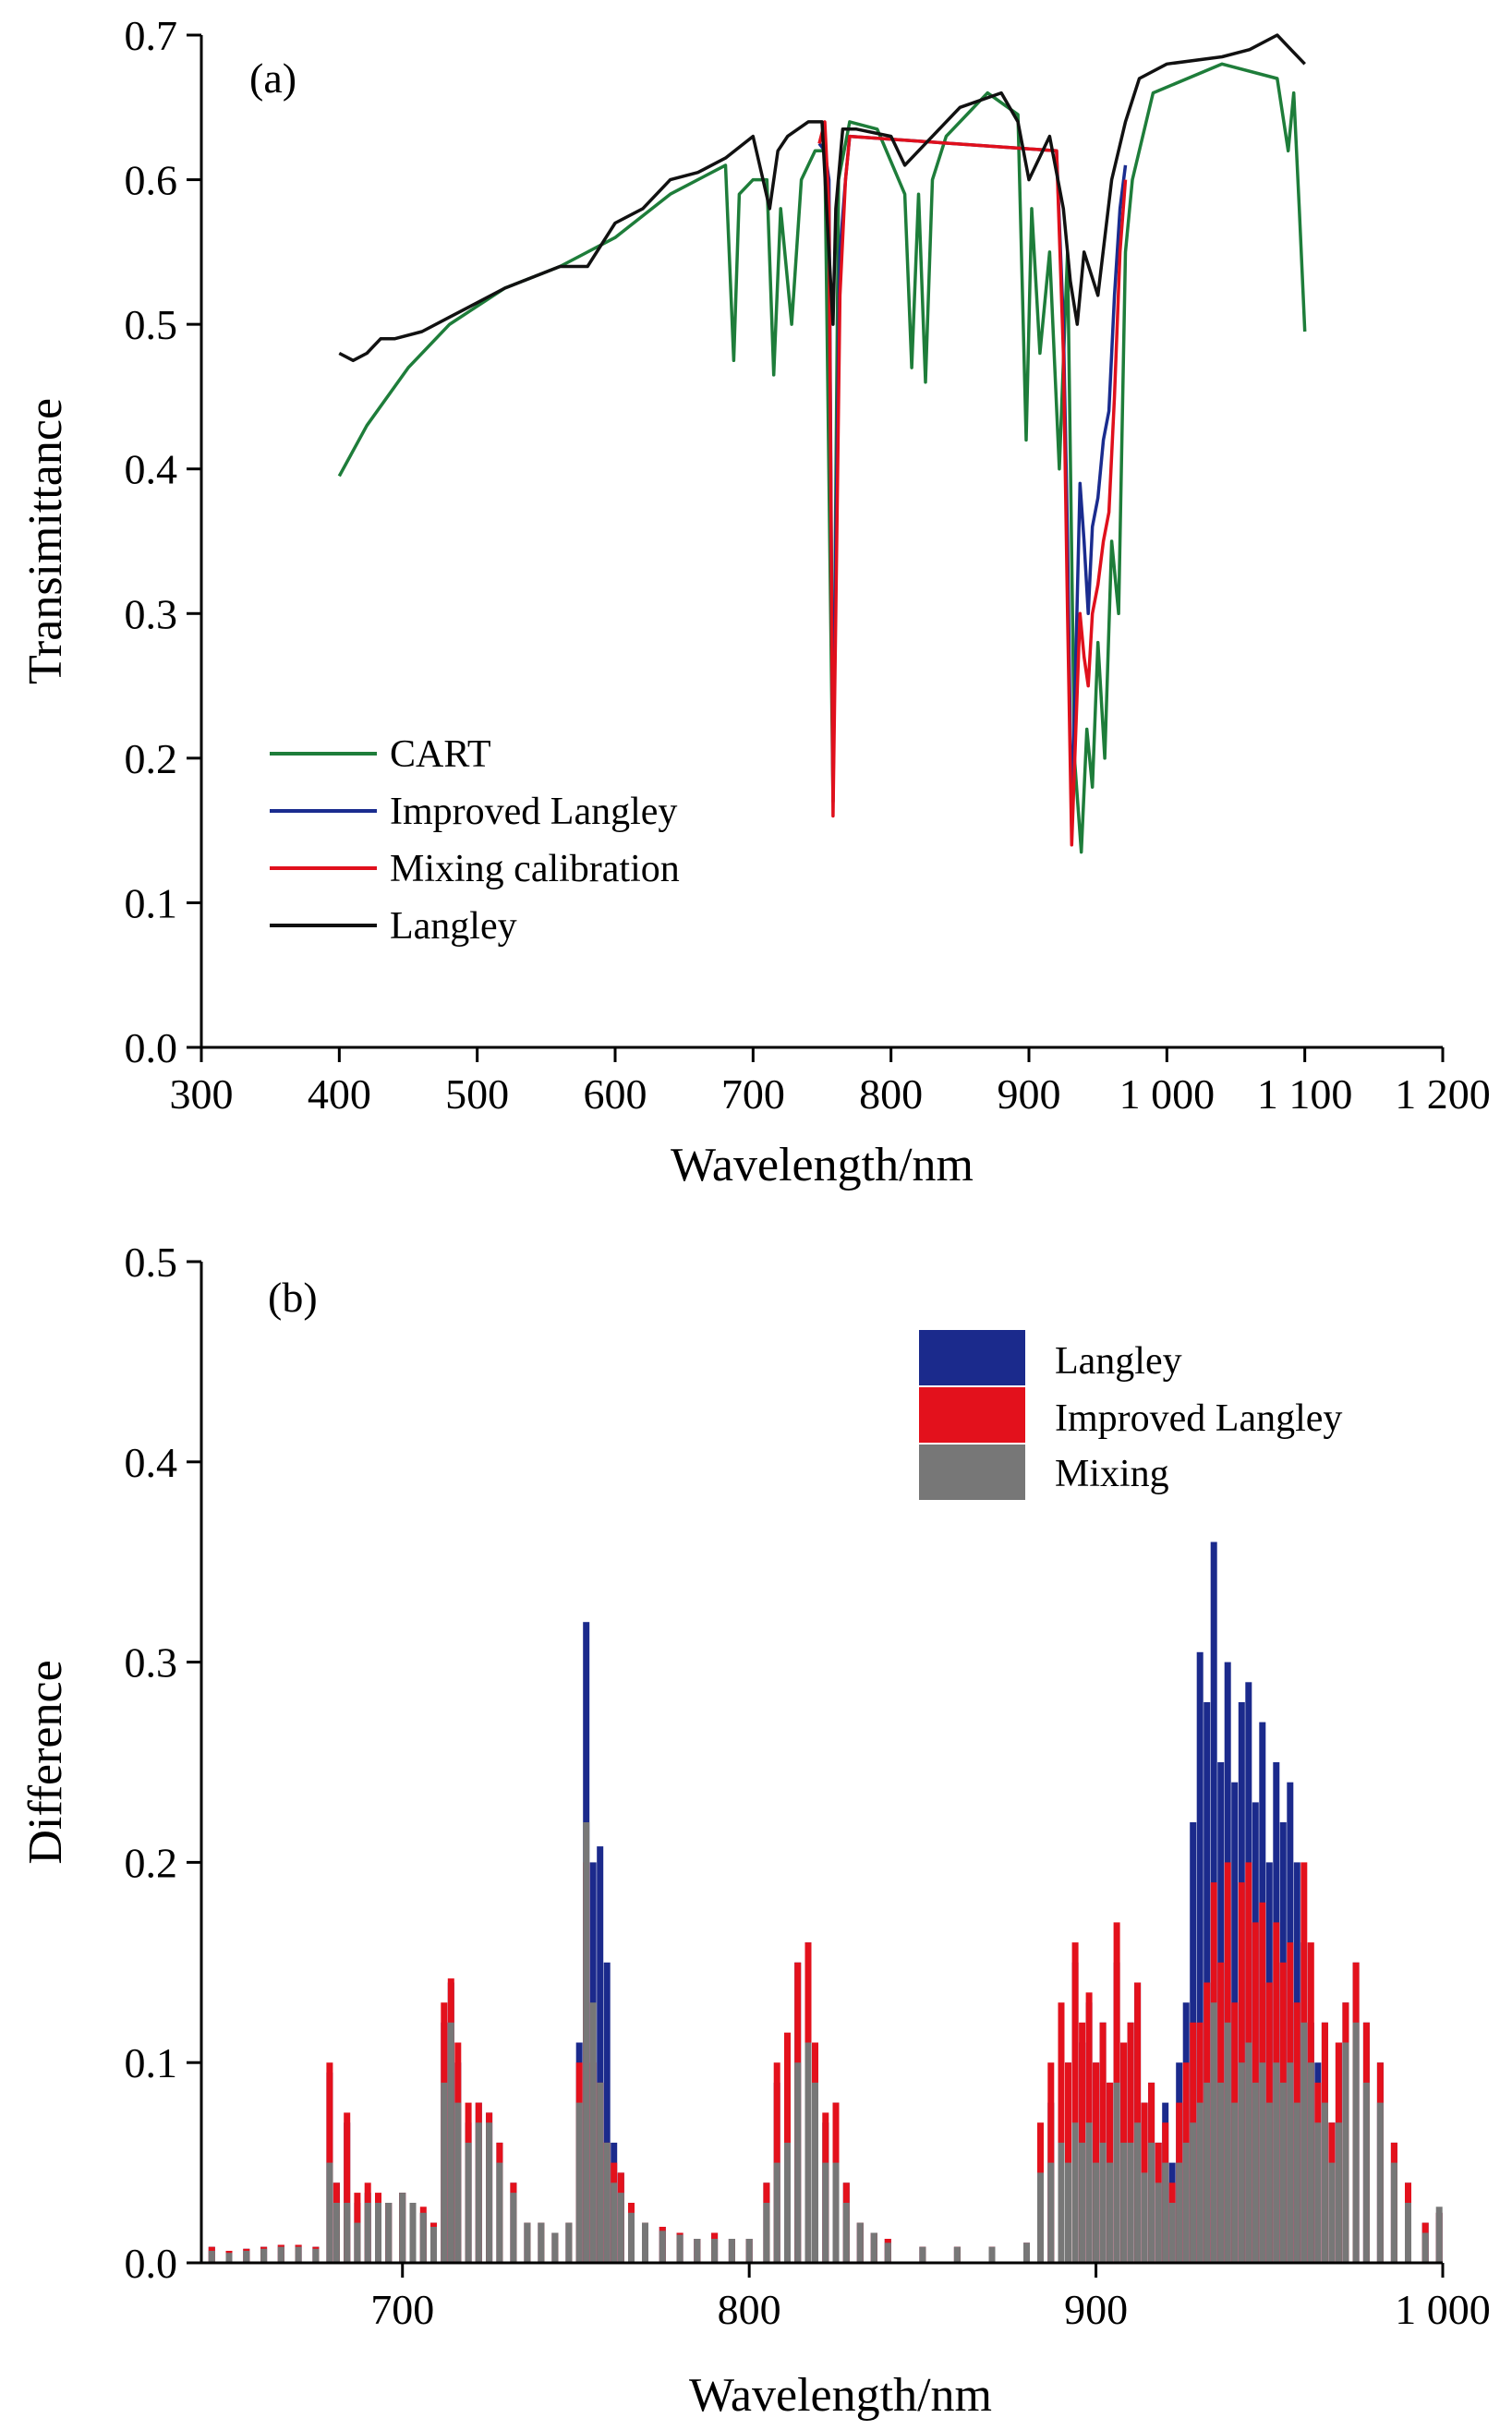  Describe the element at coordinates (830, 1083) in the screenshot. I see `panel-a-x-ticks: 300 400 500 600 700 800 900 1 000 1 100 1 200` at that location.